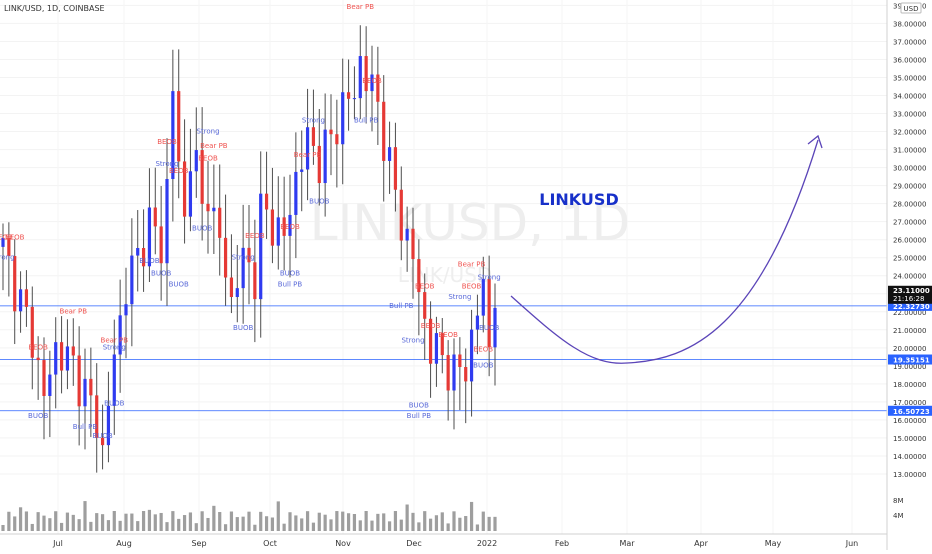 This screenshot has height=554, width=932. I want to click on level-price-tag, so click(910, 305).